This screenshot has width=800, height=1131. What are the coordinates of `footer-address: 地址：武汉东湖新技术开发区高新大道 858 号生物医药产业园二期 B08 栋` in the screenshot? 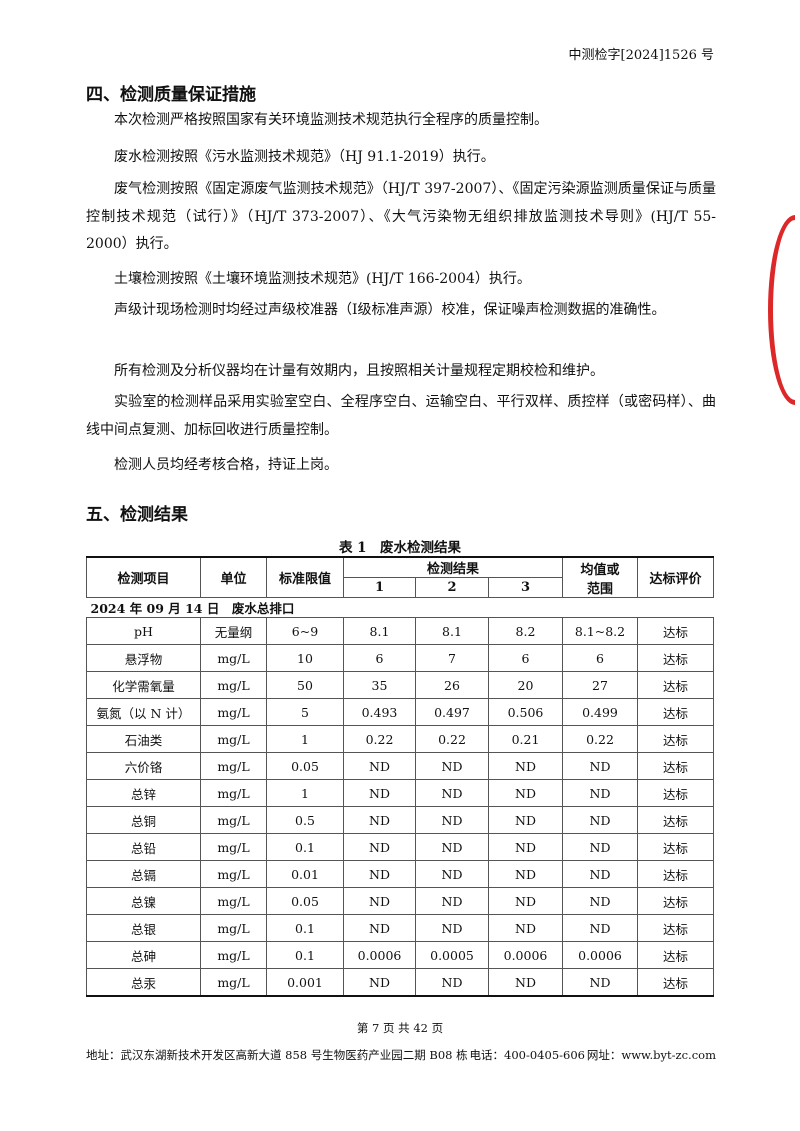 It's located at (277, 1055).